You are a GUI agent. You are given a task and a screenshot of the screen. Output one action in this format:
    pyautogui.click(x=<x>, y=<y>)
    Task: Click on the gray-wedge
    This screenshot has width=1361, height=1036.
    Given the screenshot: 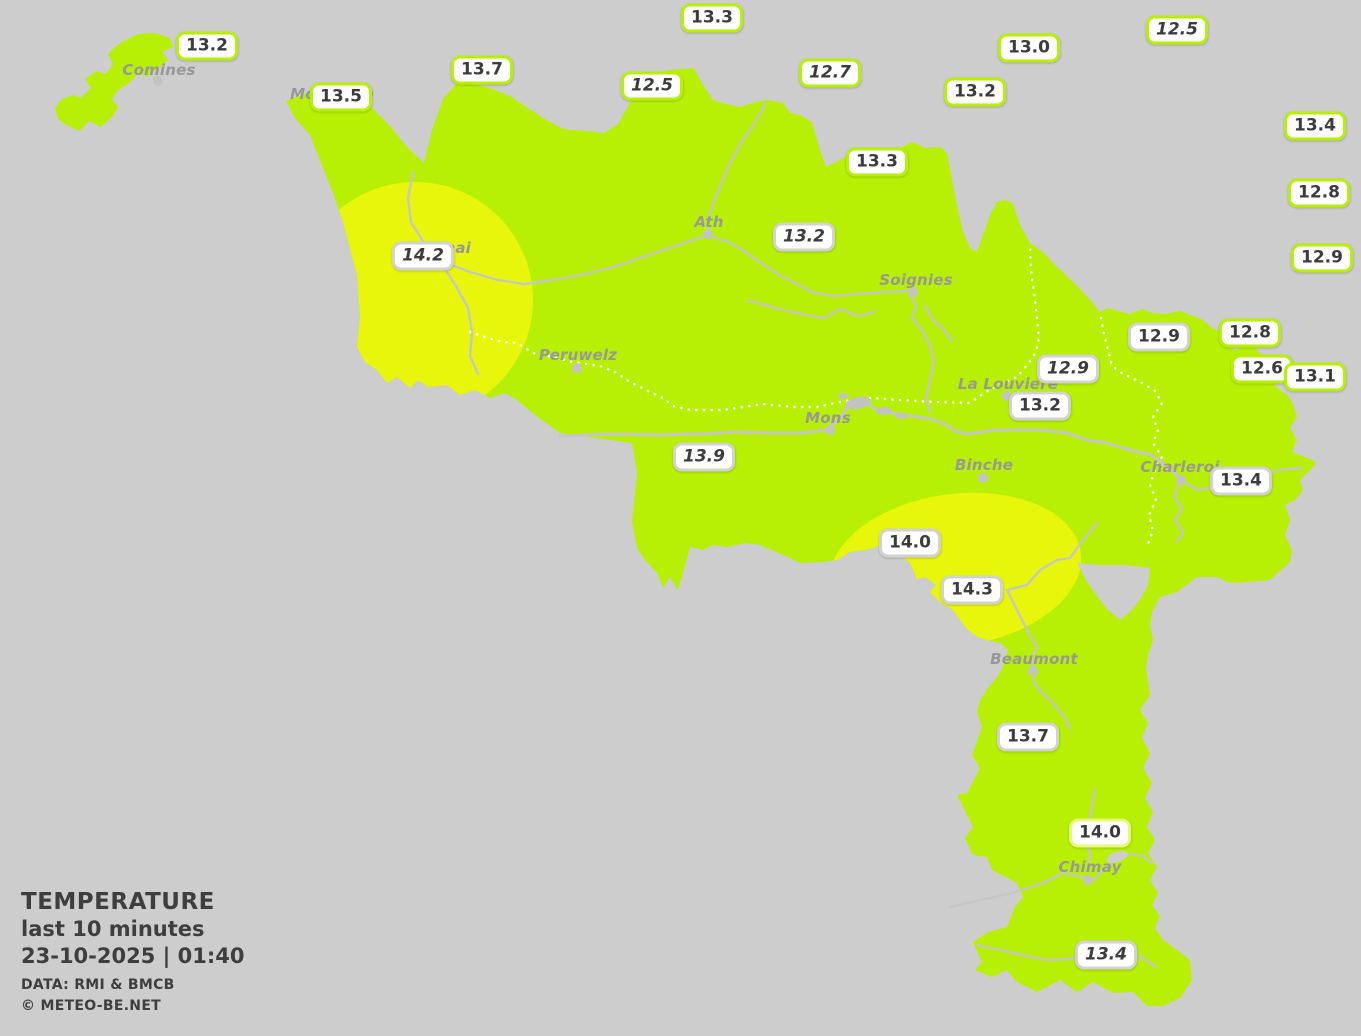 What is the action you would take?
    pyautogui.click(x=1113, y=591)
    